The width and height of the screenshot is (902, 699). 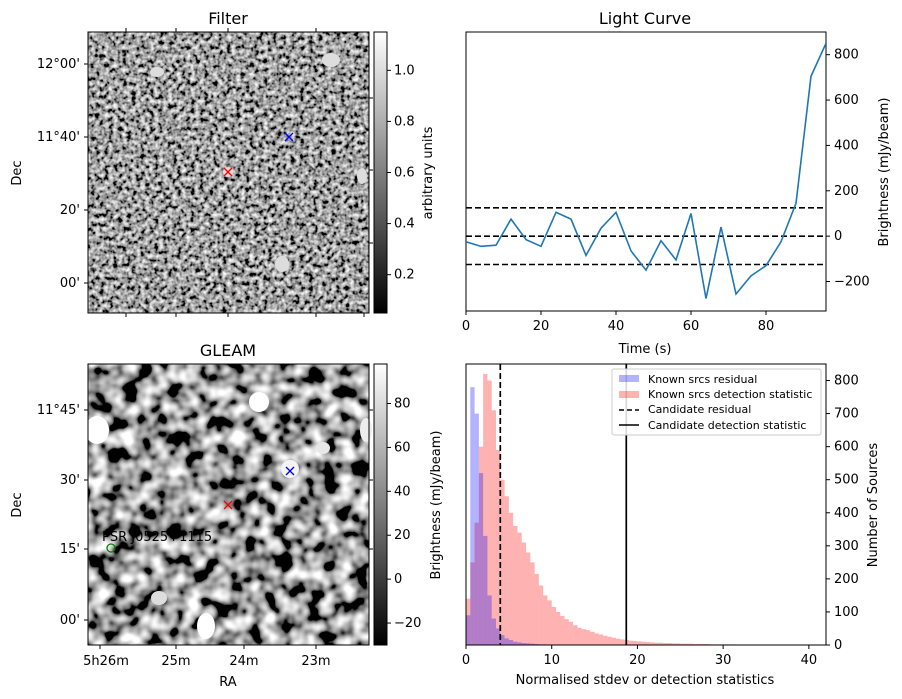 What do you see at coordinates (243, 661) in the screenshot?
I see `gleam-ra-tick-label: 24m` at bounding box center [243, 661].